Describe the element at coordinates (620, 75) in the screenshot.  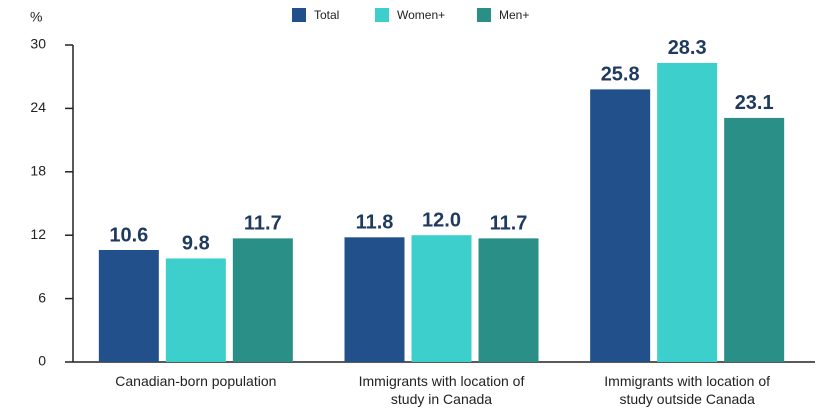
I see `data-label: 25.8` at that location.